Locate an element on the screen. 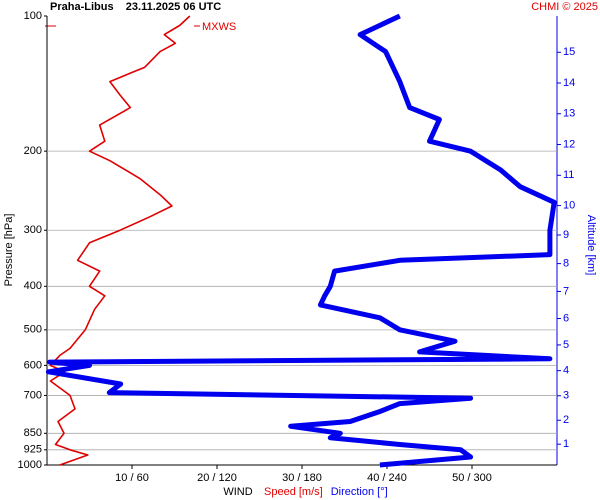 This screenshot has height=500, width=600. y-tick-label: 400 is located at coordinates (33, 286).